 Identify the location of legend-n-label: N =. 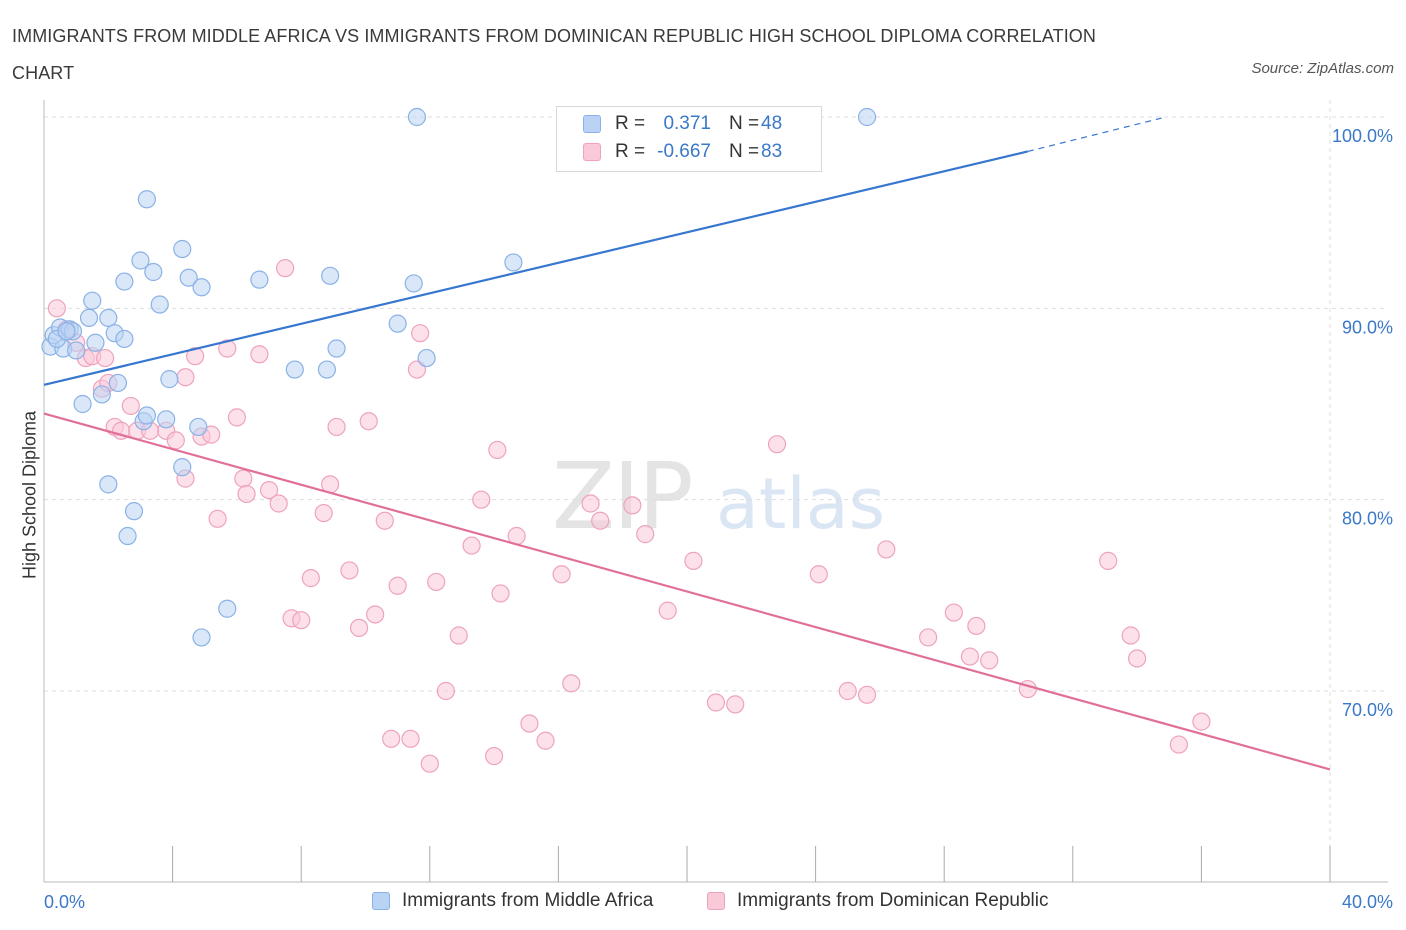
(744, 151).